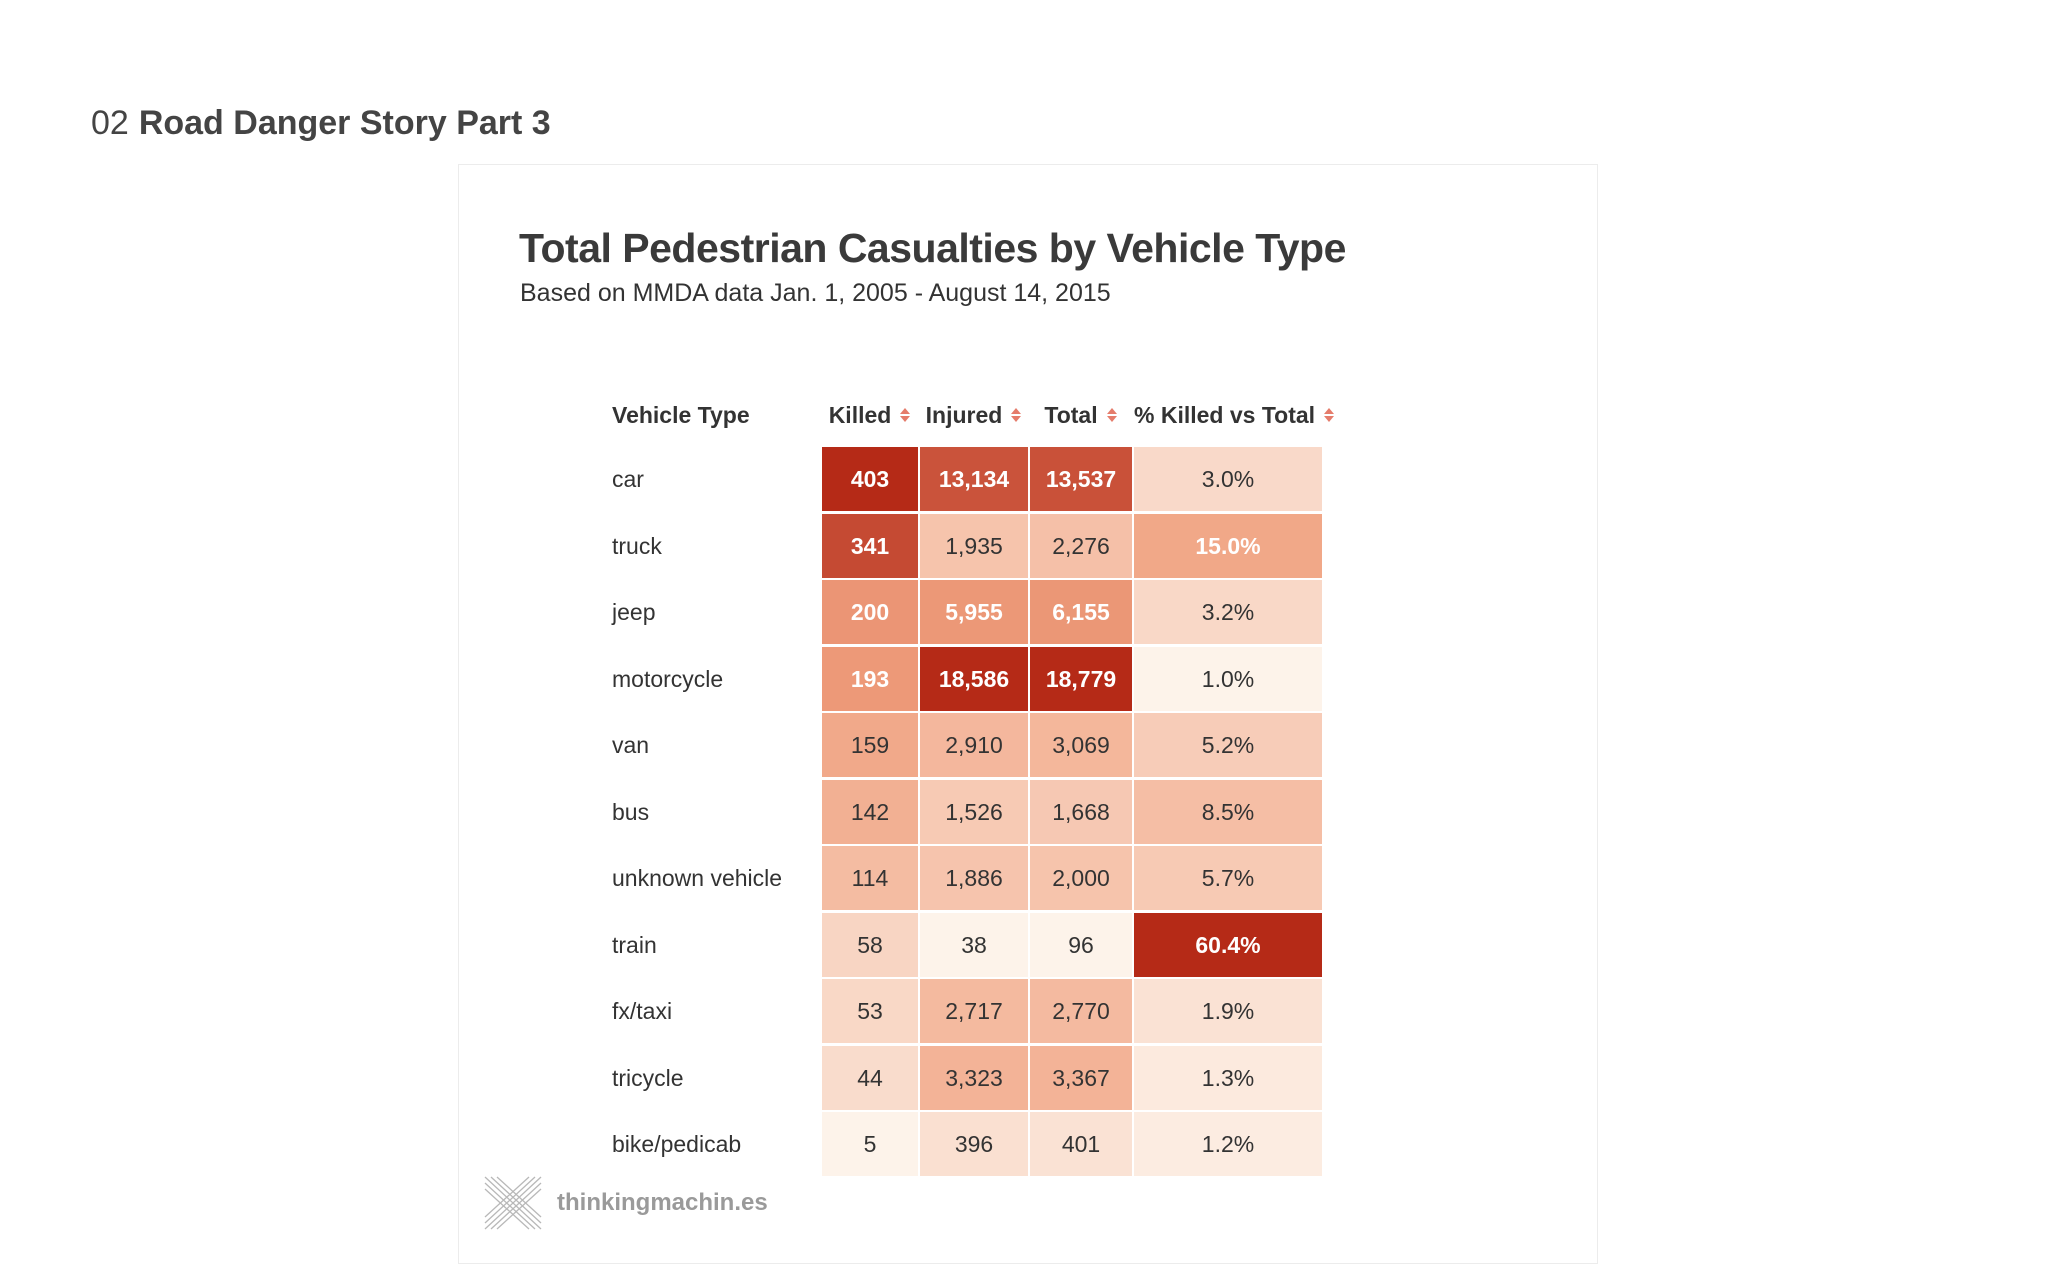 The width and height of the screenshot is (2048, 1280). I want to click on column-header-label: % Killed vs Total, so click(1225, 415).